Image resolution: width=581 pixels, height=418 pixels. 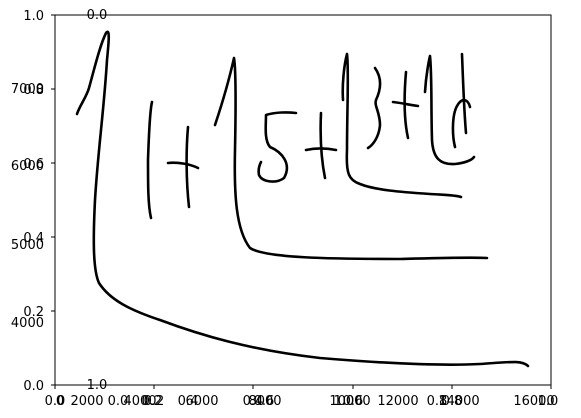 What do you see at coordinates (86, 401) in the screenshot?
I see `bottom-tick-c-1: 2000` at bounding box center [86, 401].